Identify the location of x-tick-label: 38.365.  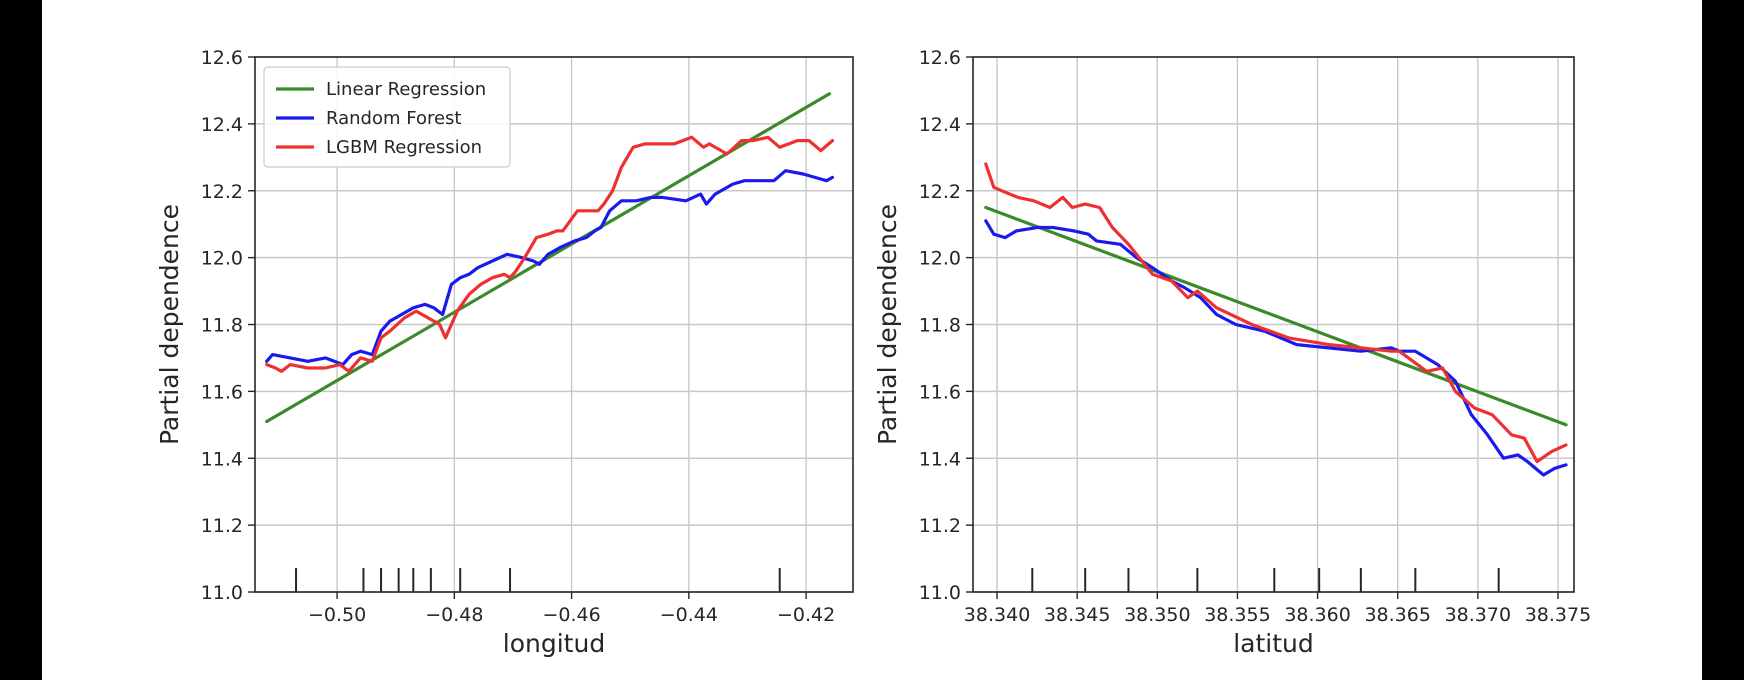
(1397, 615).